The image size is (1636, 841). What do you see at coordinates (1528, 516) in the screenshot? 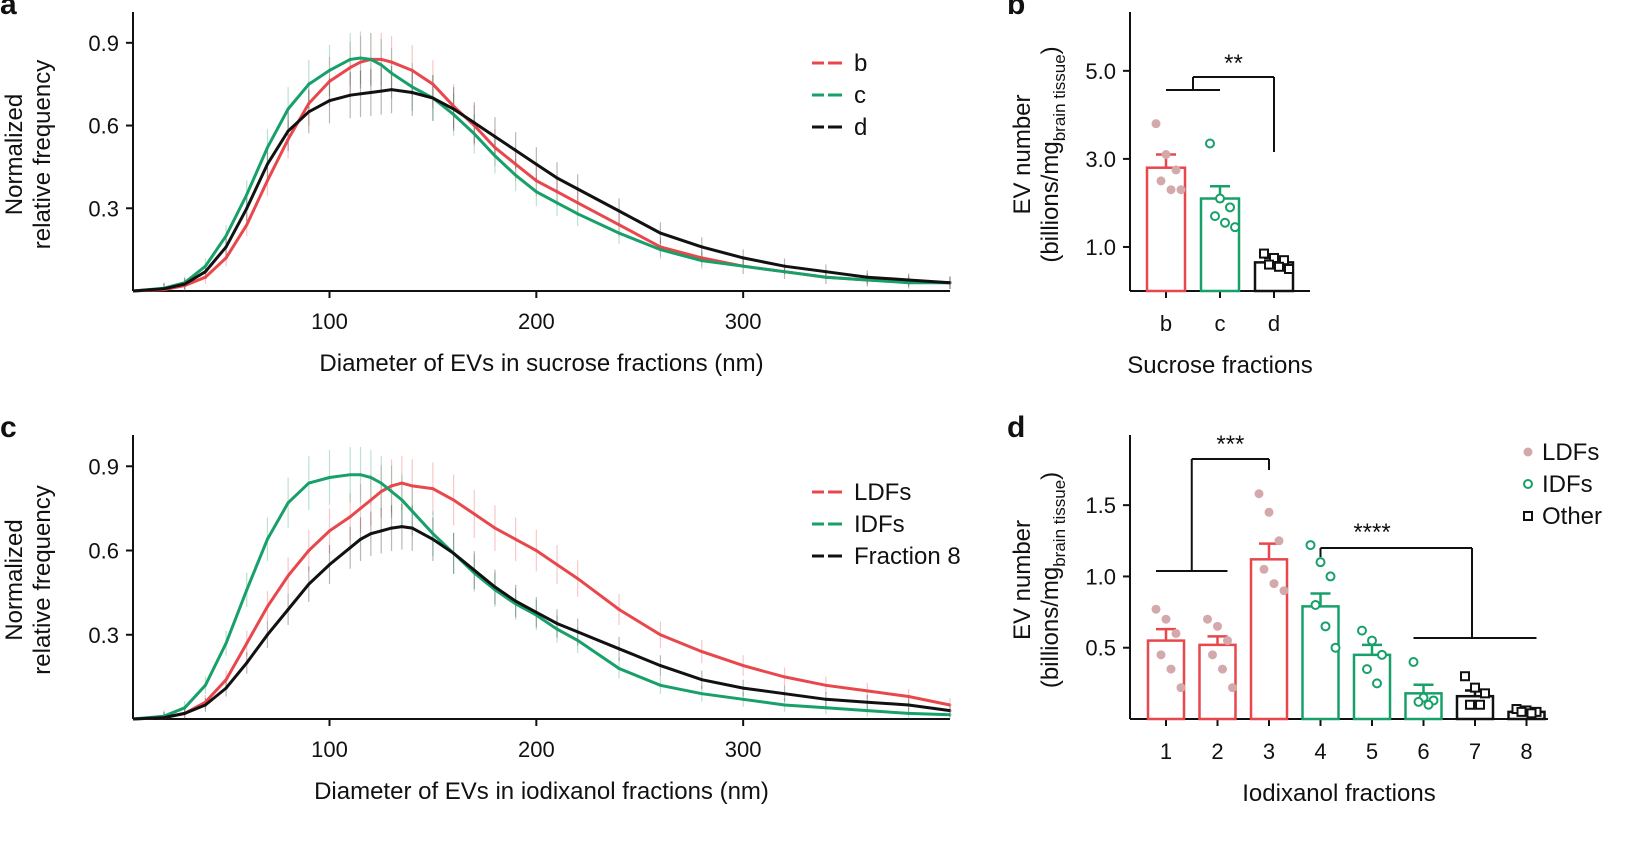
I see `legend-marker-square` at bounding box center [1528, 516].